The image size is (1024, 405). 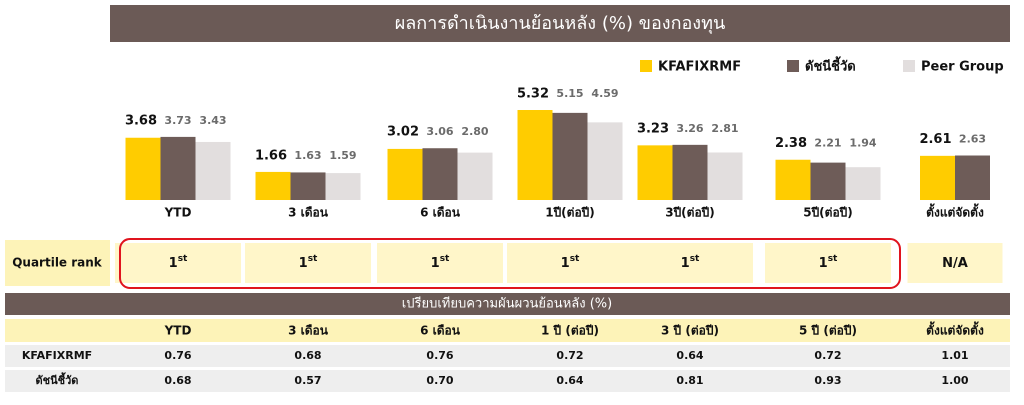 What do you see at coordinates (954, 355) in the screenshot?
I see `table-cell: 1.01` at bounding box center [954, 355].